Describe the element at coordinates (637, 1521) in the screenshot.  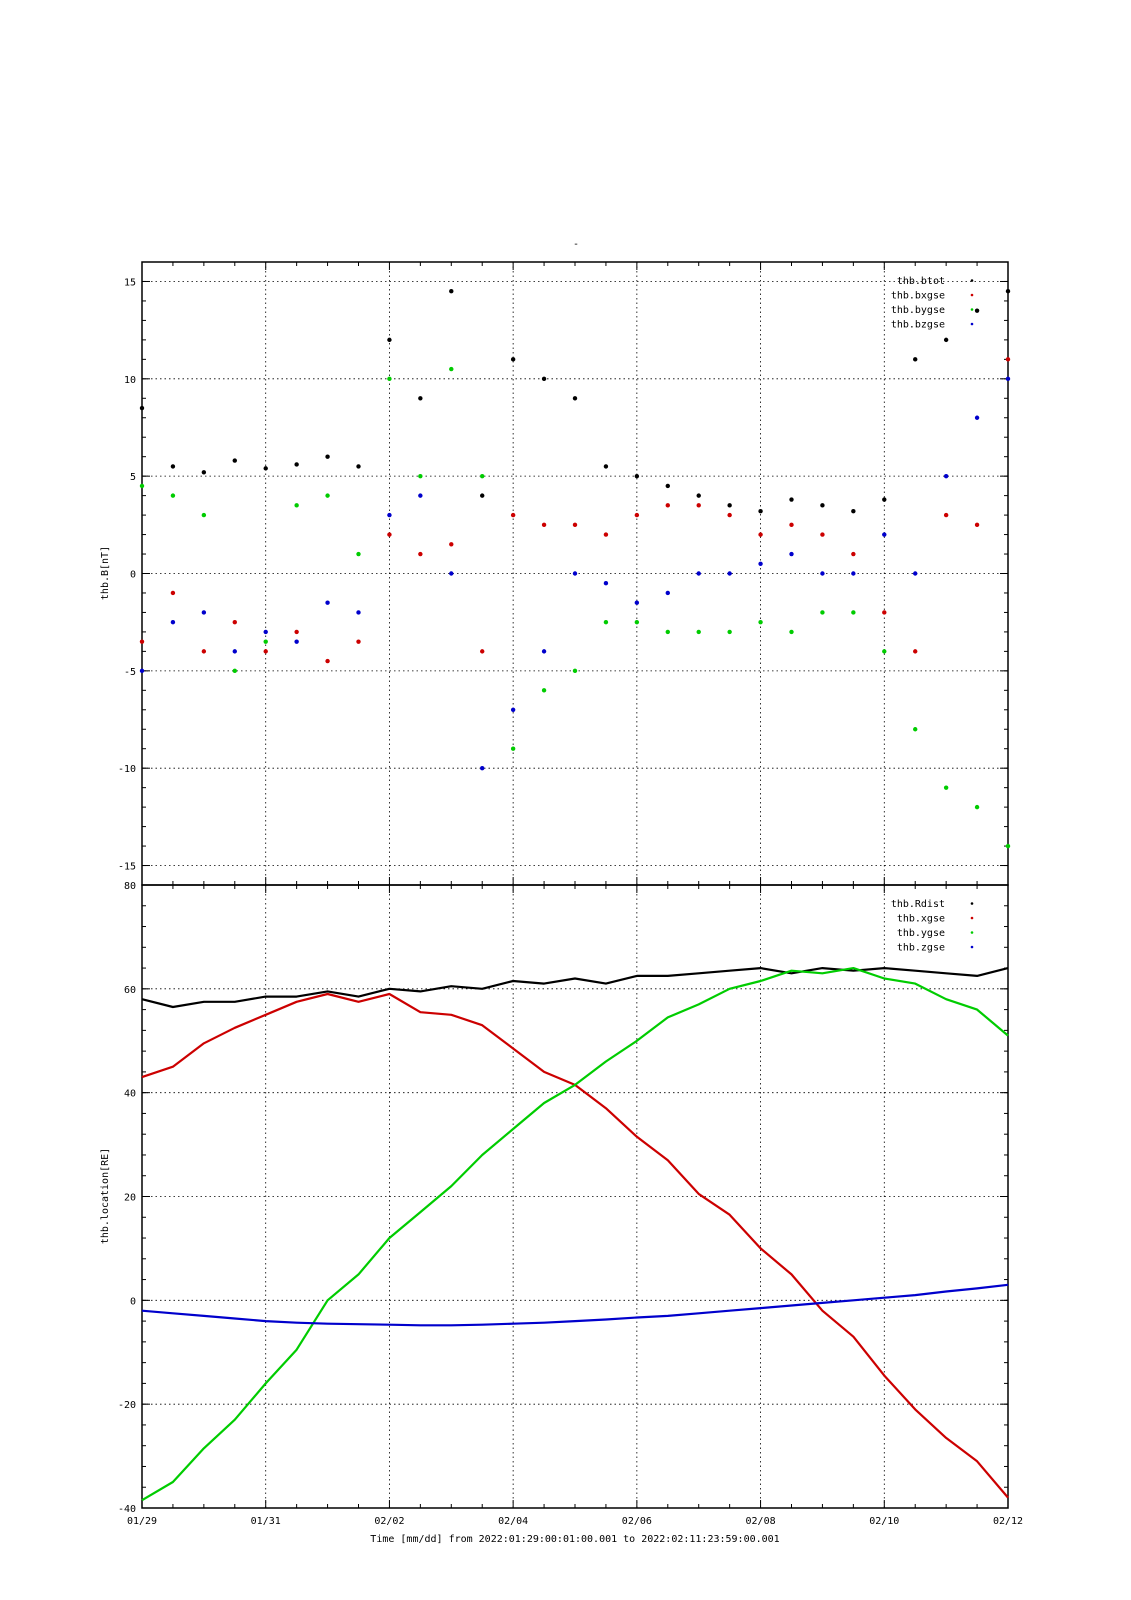
I see `x-tick-label: 02/06` at that location.